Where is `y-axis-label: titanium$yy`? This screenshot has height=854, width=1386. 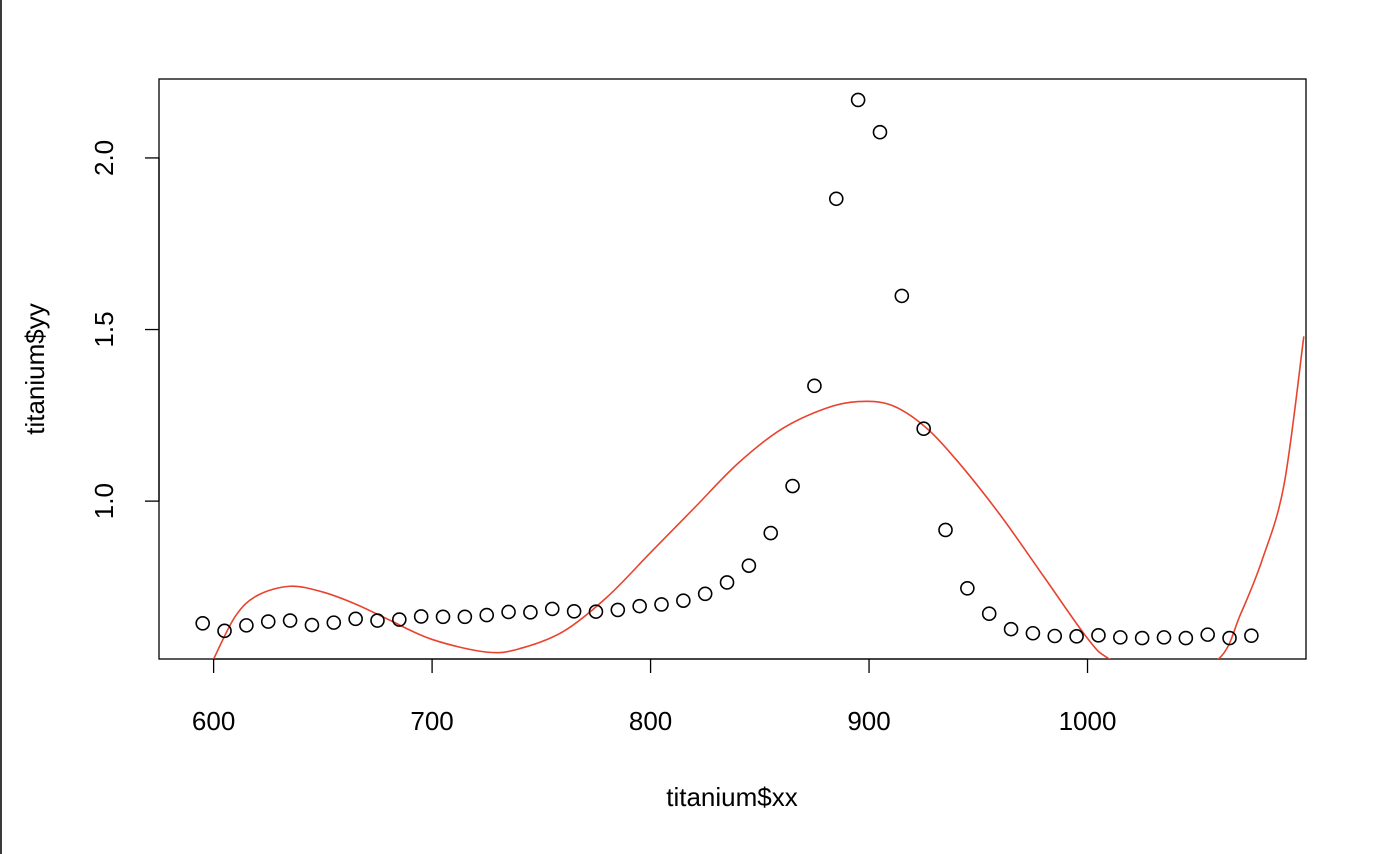
y-axis-label: titanium$yy is located at coordinates (35, 369).